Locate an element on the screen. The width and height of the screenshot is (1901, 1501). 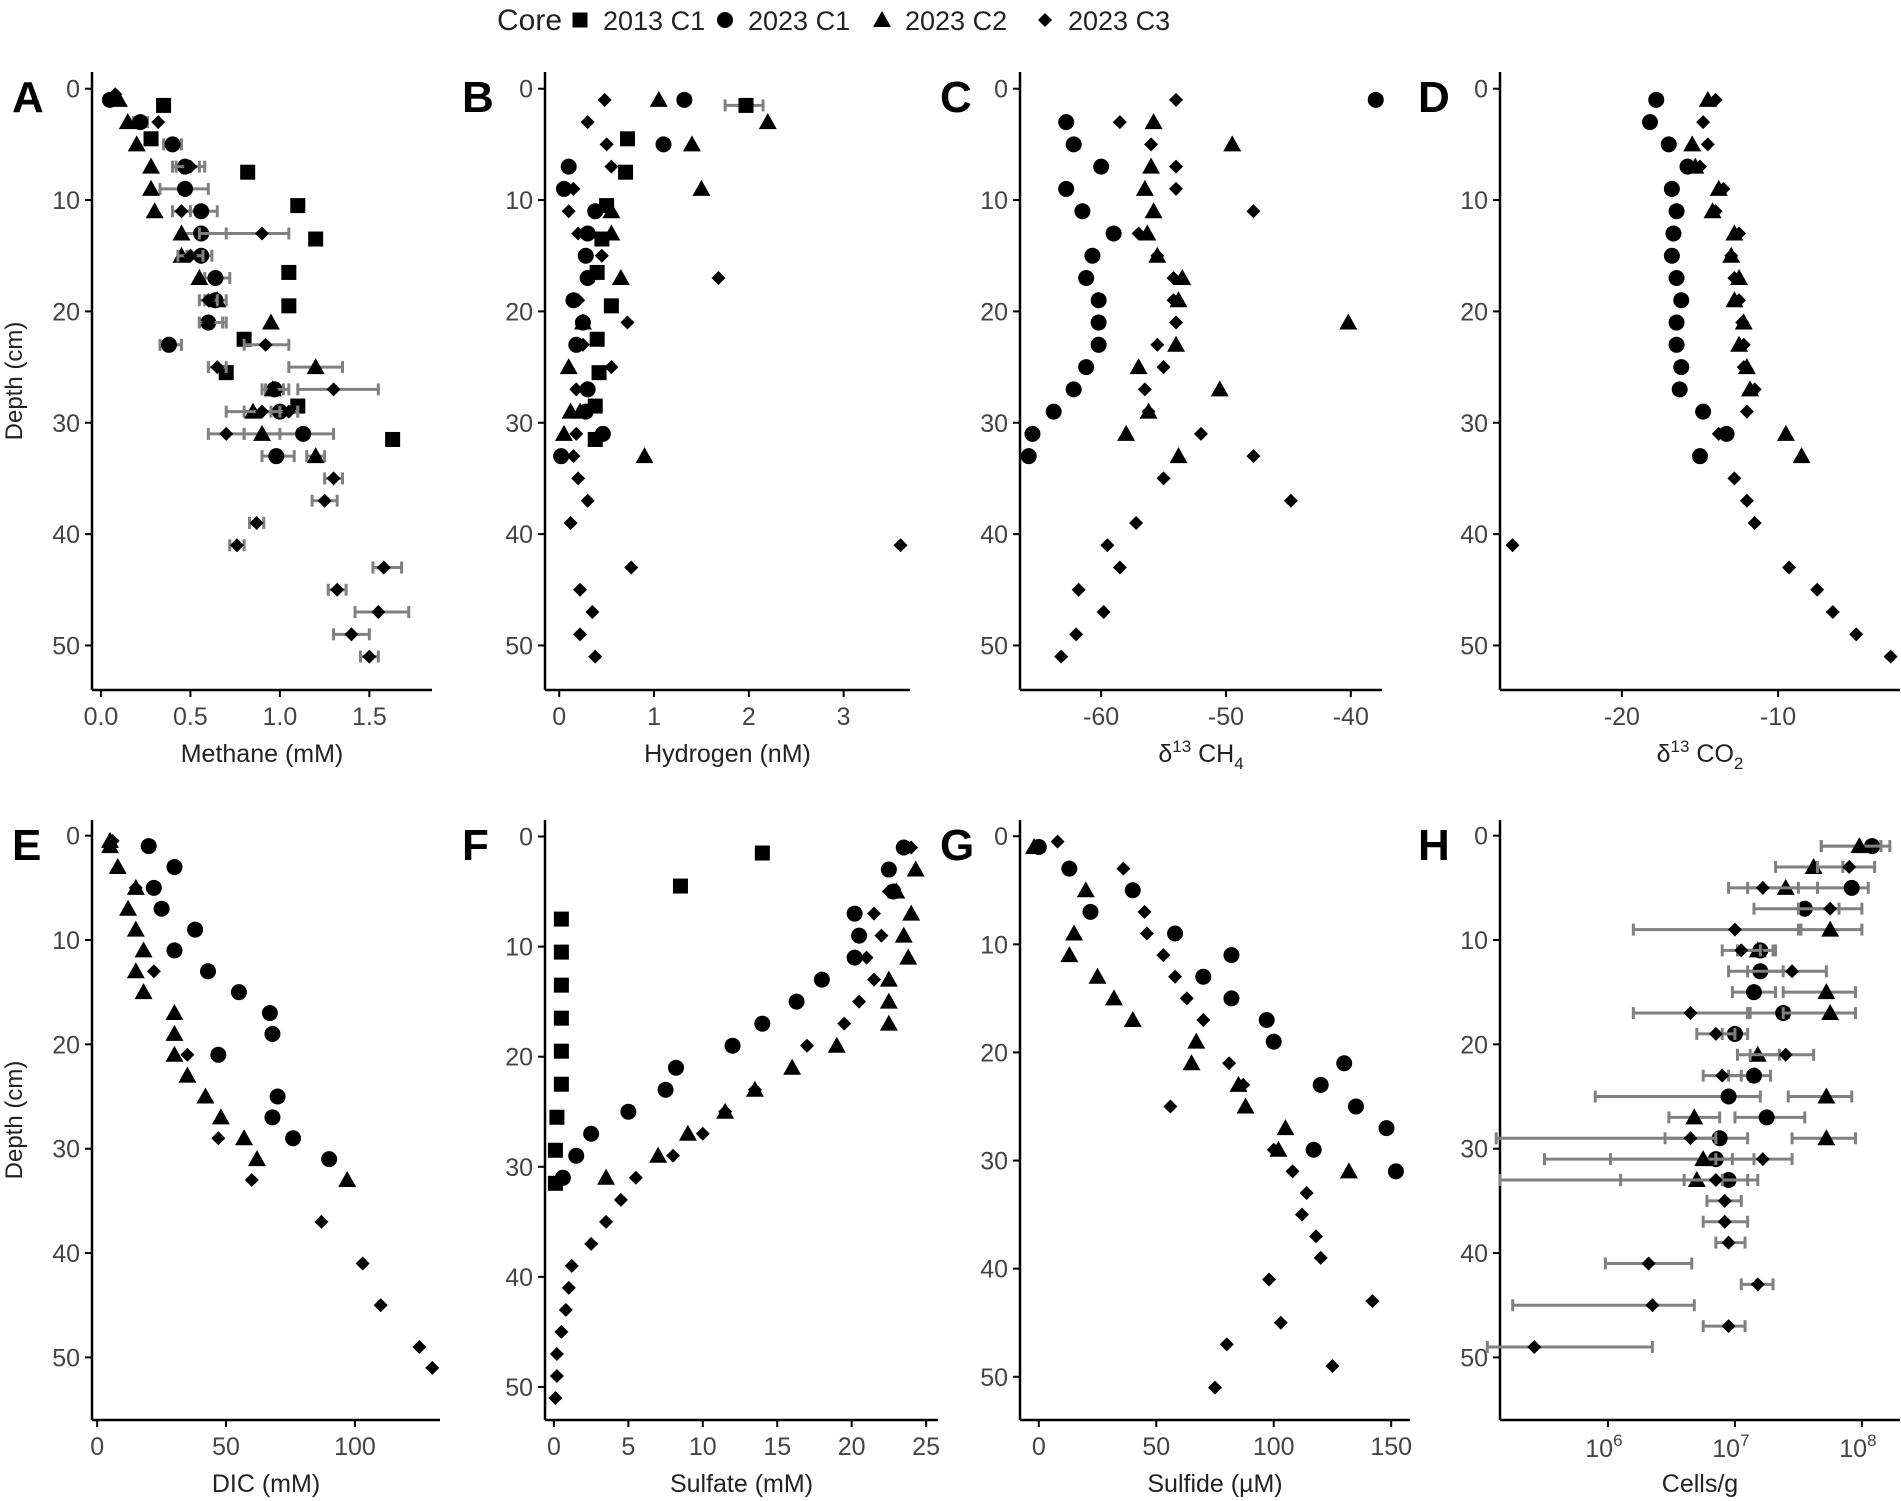
panel-letter: D is located at coordinates (1434, 97).